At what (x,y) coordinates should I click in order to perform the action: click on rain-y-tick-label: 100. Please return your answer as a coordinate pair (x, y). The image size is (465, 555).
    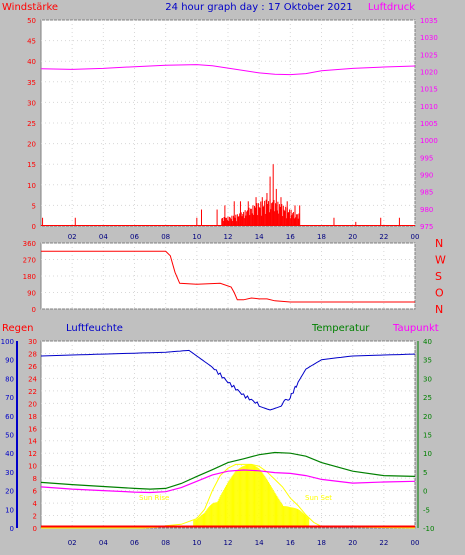
    Looking at the image, I should click on (7, 342).